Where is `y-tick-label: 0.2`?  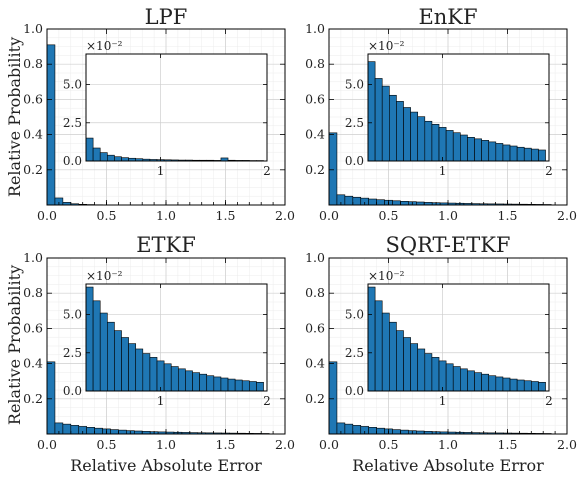
y-tick-label: 0.2 is located at coordinates (33, 169).